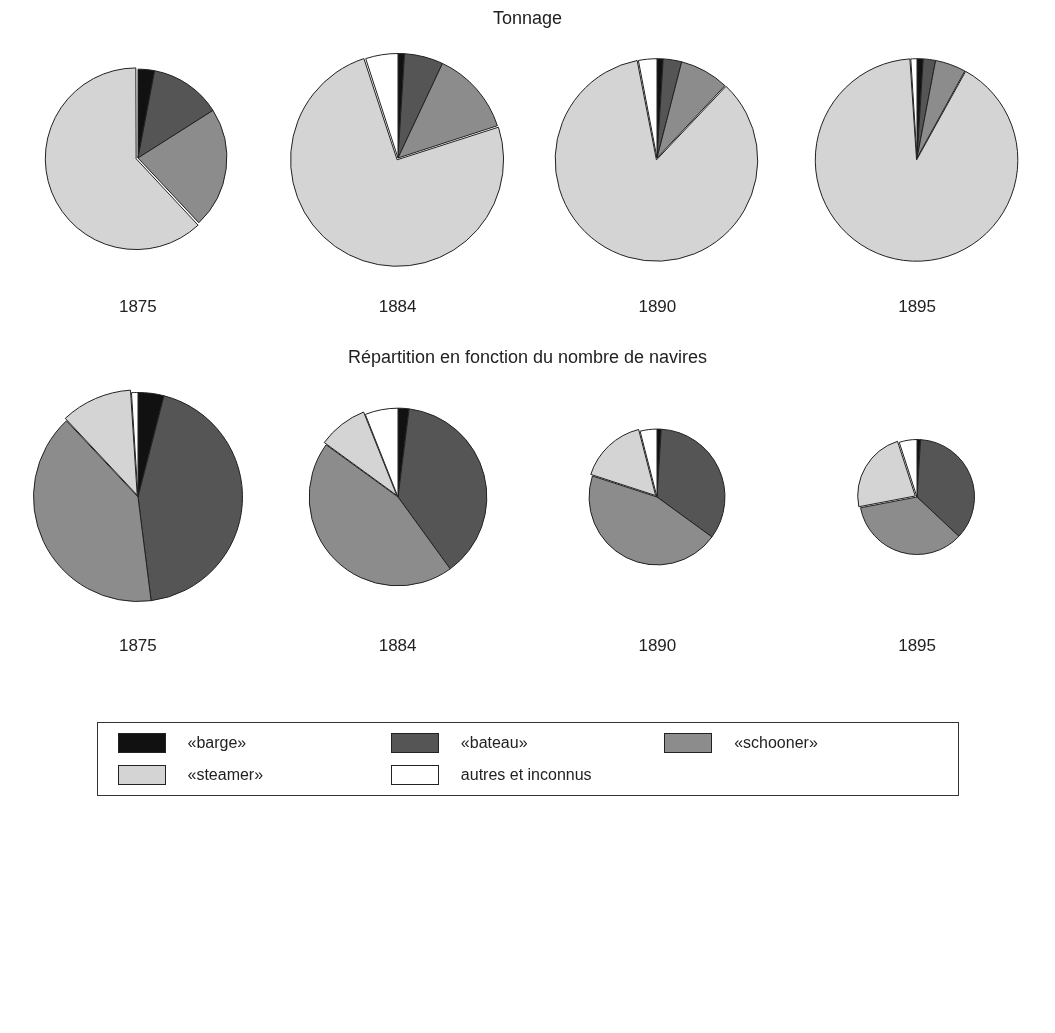 This screenshot has height=1033, width=1055. What do you see at coordinates (776, 743) in the screenshot?
I see `legend-label: «schooner»` at bounding box center [776, 743].